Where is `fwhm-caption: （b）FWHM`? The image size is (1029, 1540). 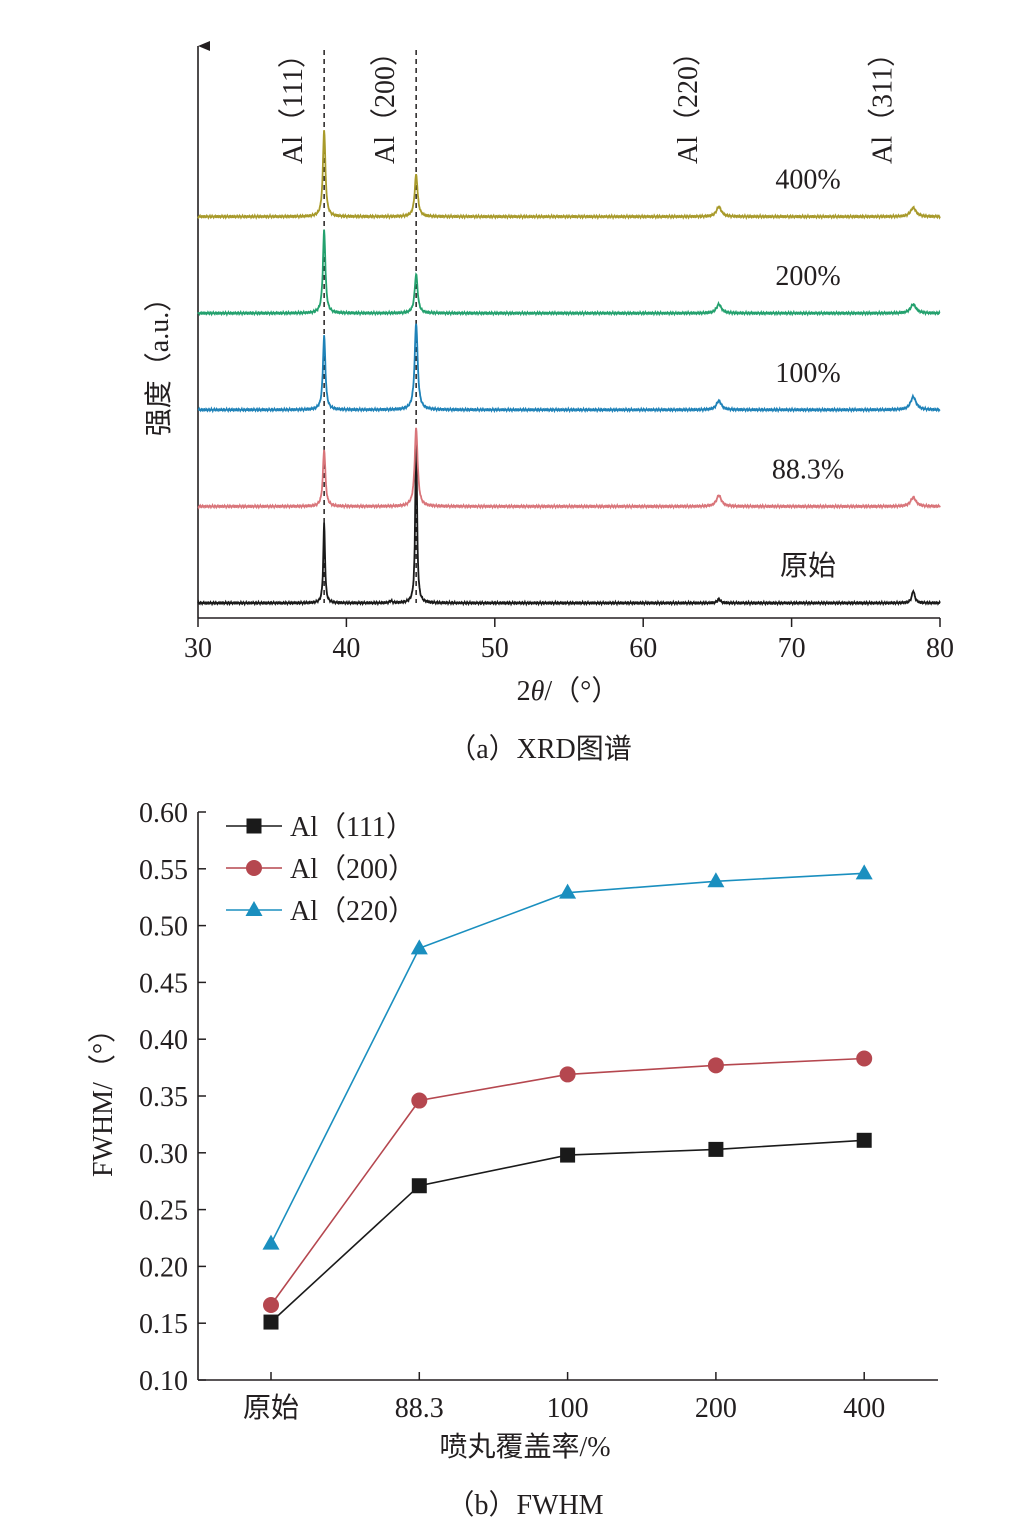
fwhm-caption: （b）FWHM is located at coordinates (524, 1505).